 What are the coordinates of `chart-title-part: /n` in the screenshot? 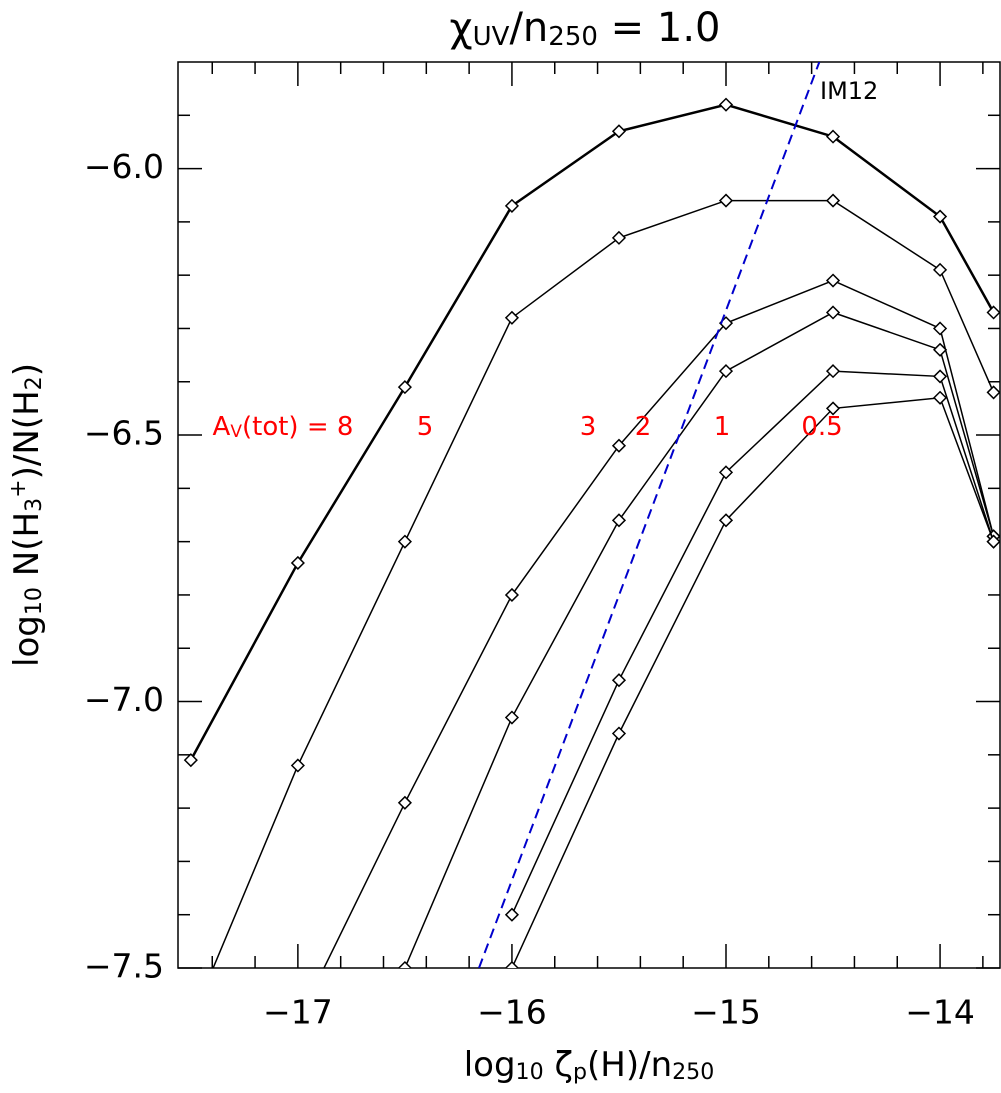 It's located at (528, 28).